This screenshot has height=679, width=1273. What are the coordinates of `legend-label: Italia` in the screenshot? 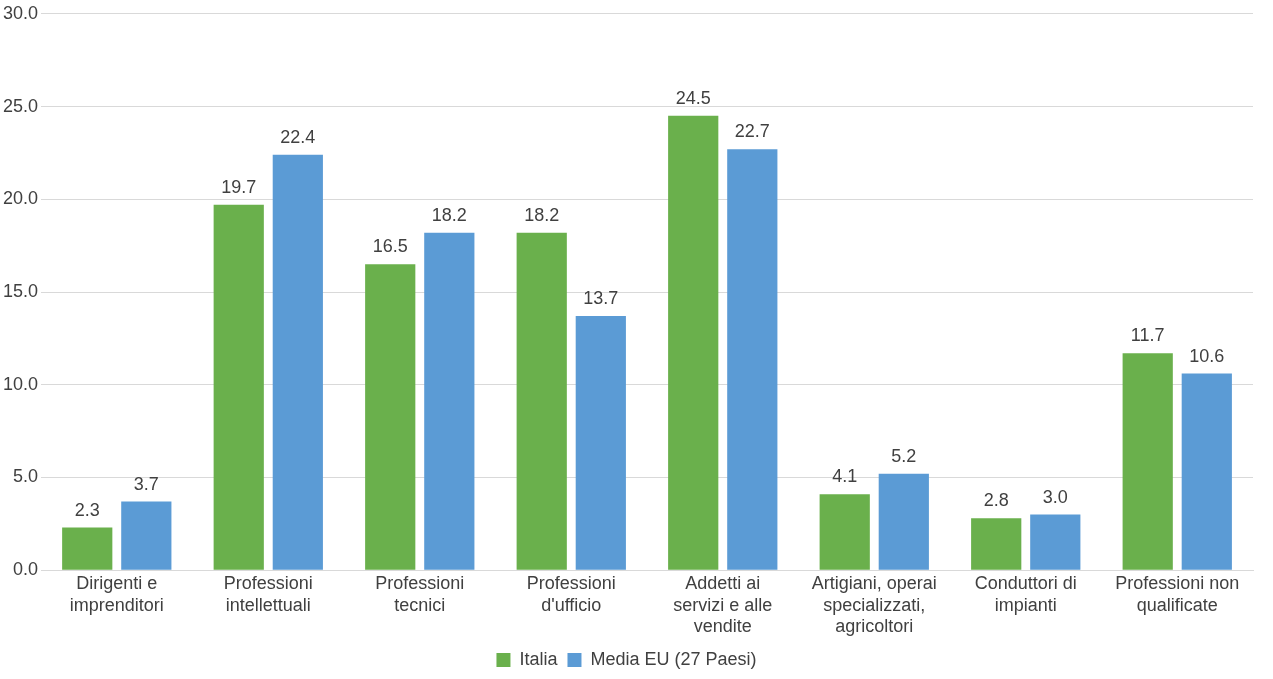 It's located at (539, 658).